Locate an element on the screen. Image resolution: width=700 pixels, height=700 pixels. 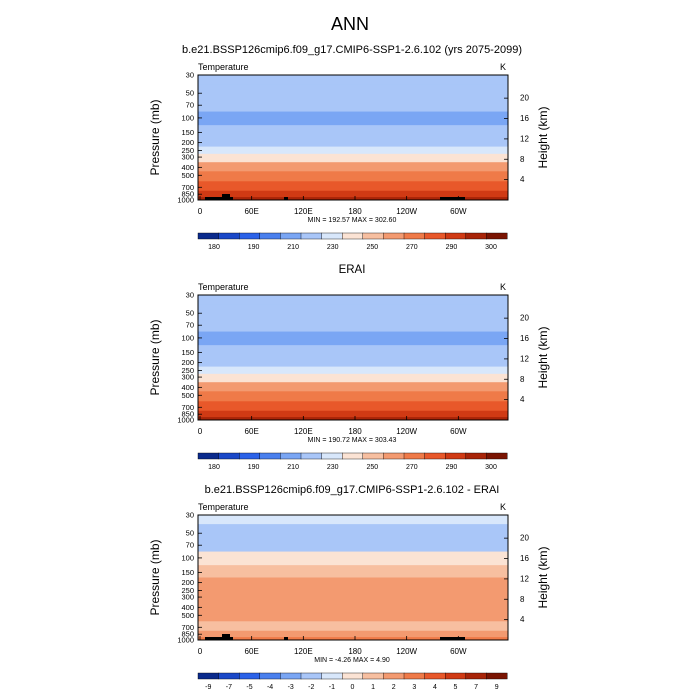
min-max-stats: MIN = -4.26 MAX = 4.90 is located at coordinates (352, 660).